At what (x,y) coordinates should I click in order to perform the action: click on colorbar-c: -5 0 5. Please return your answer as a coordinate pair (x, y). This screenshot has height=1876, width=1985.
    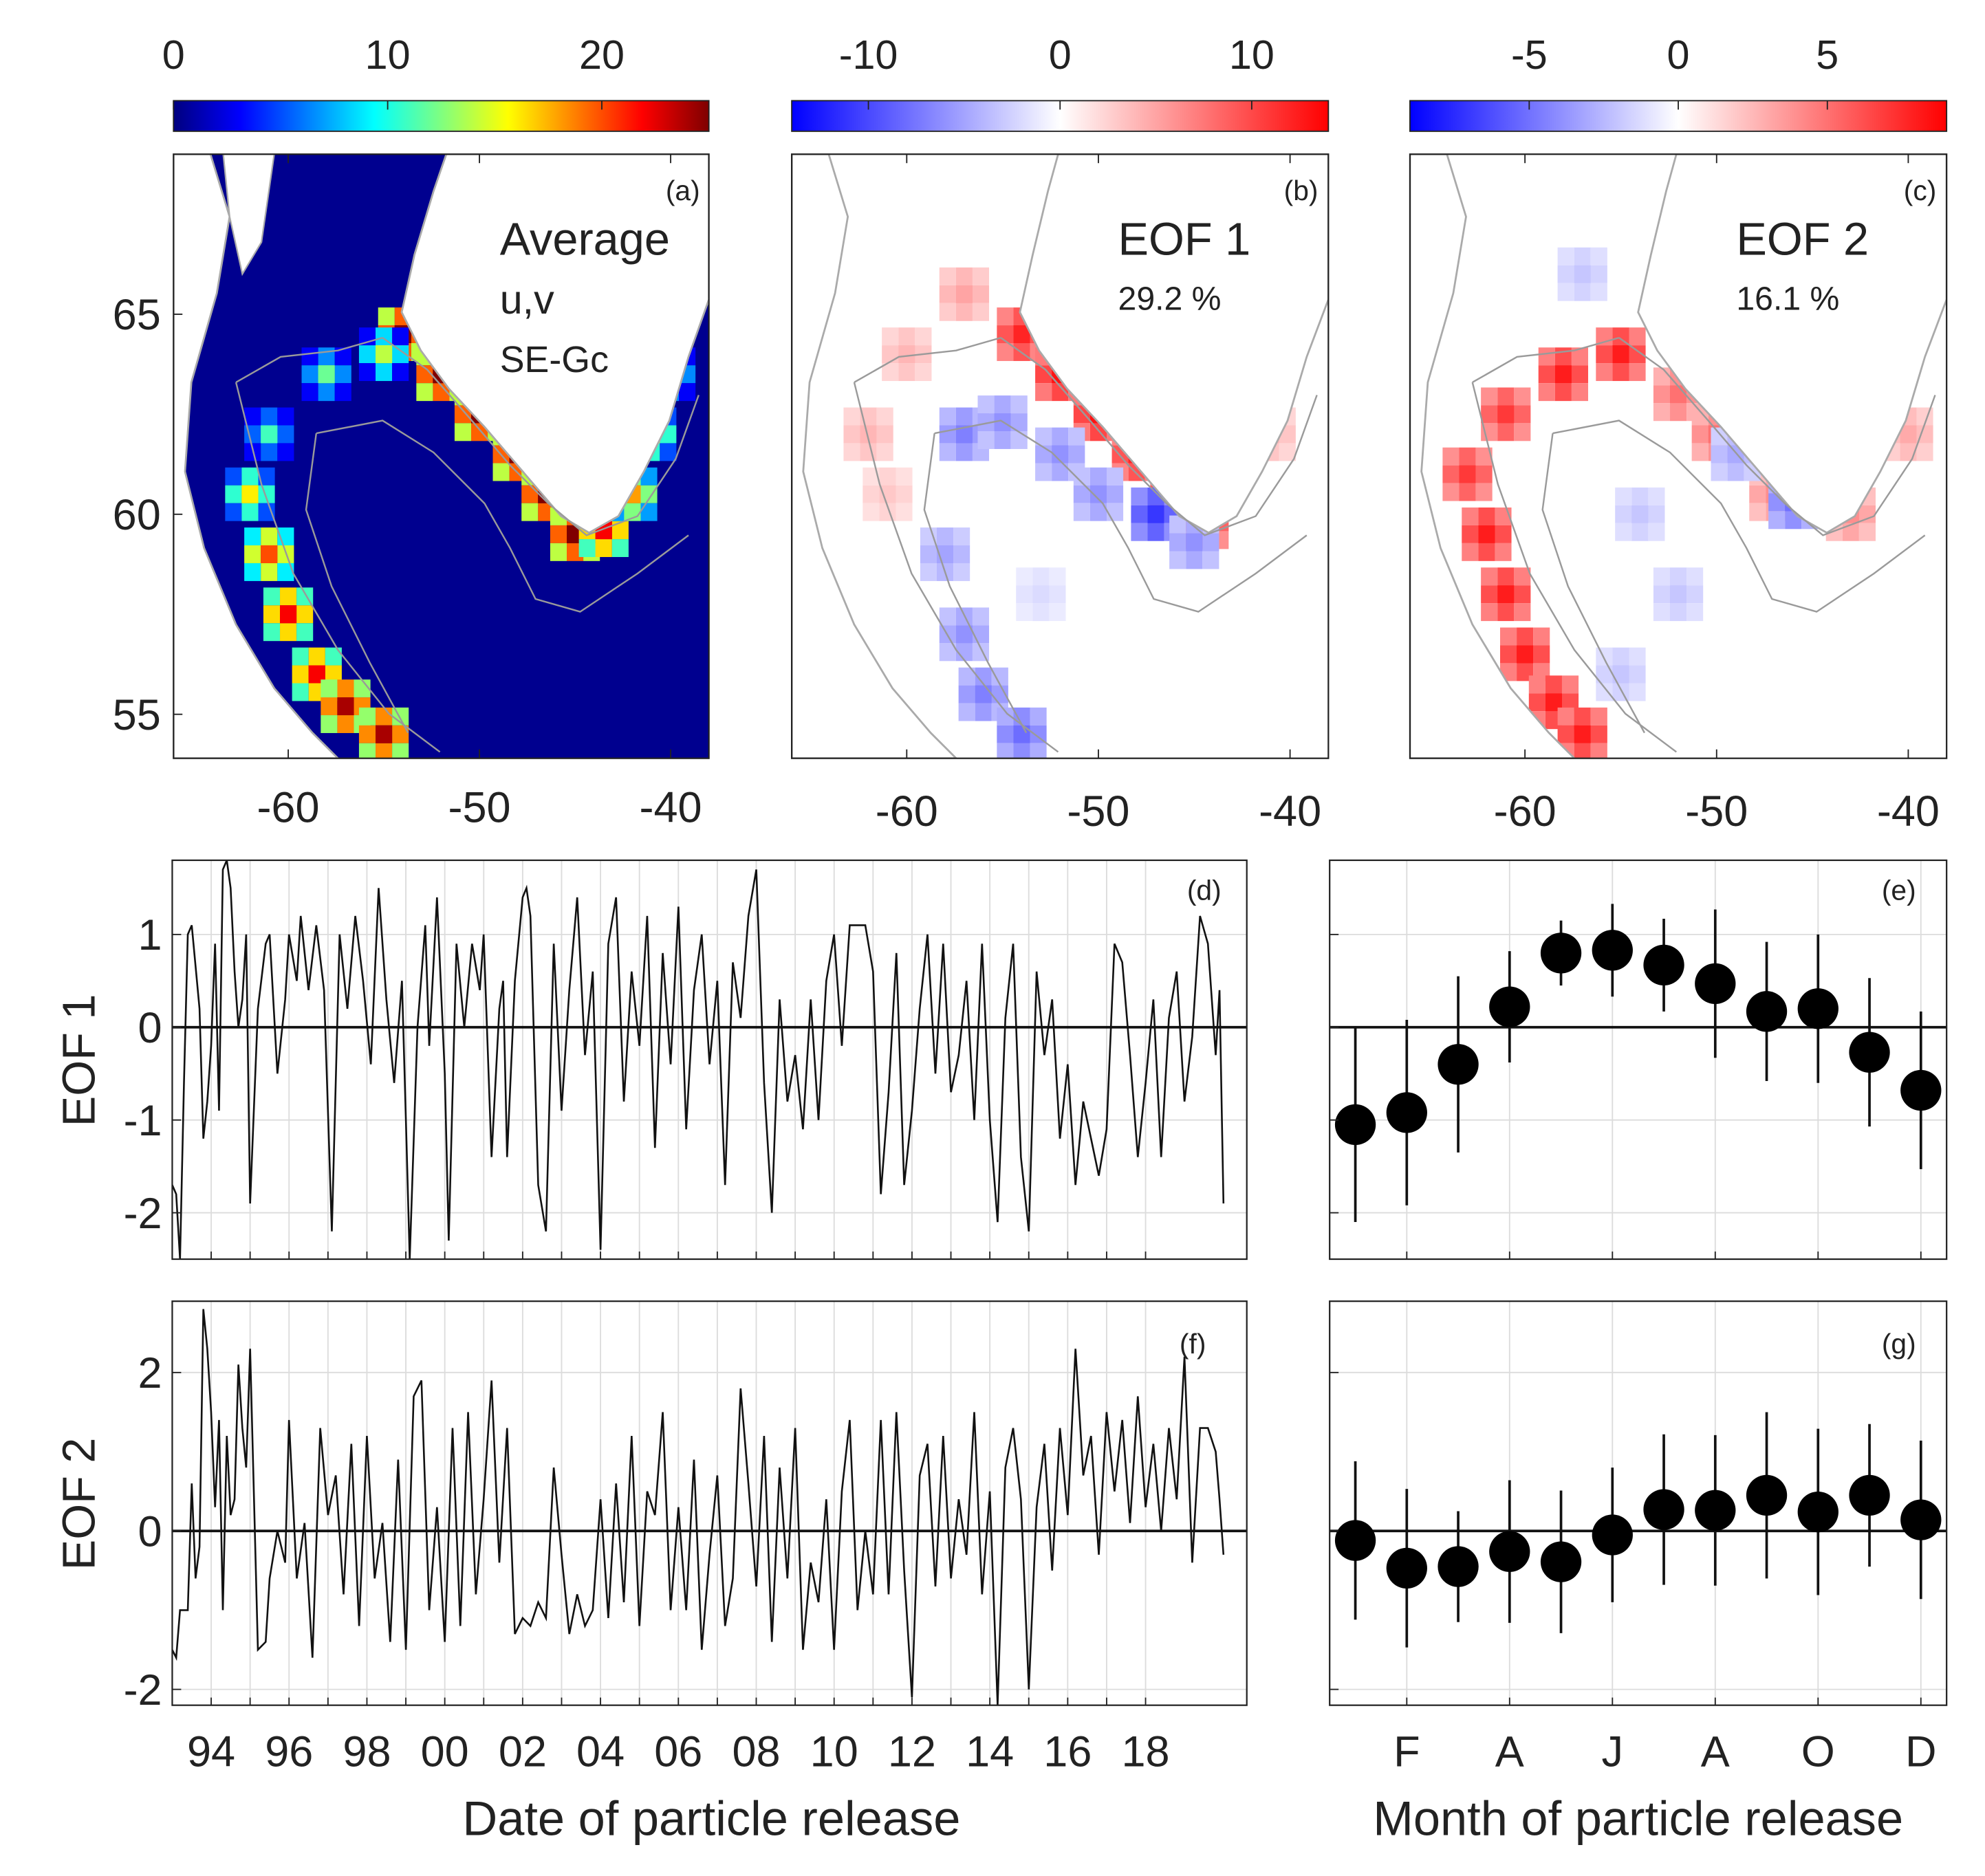
    Looking at the image, I should click on (1678, 82).